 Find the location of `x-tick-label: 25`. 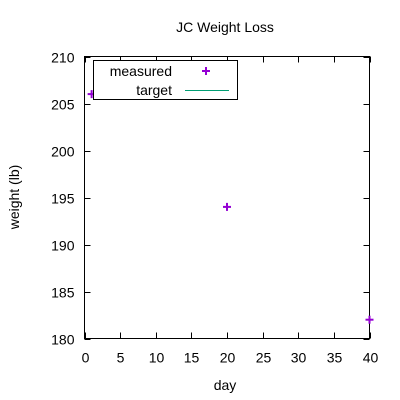

x-tick-label: 25 is located at coordinates (264, 358).